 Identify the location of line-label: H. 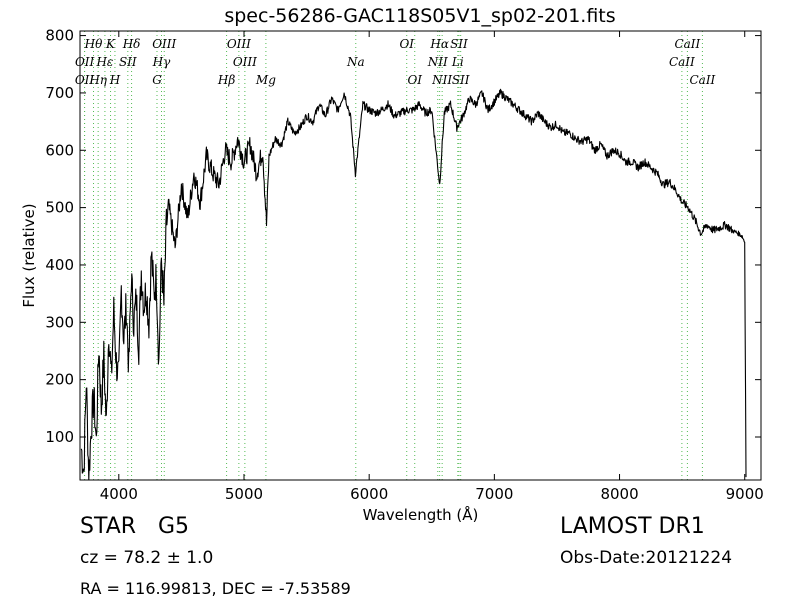
(115, 80).